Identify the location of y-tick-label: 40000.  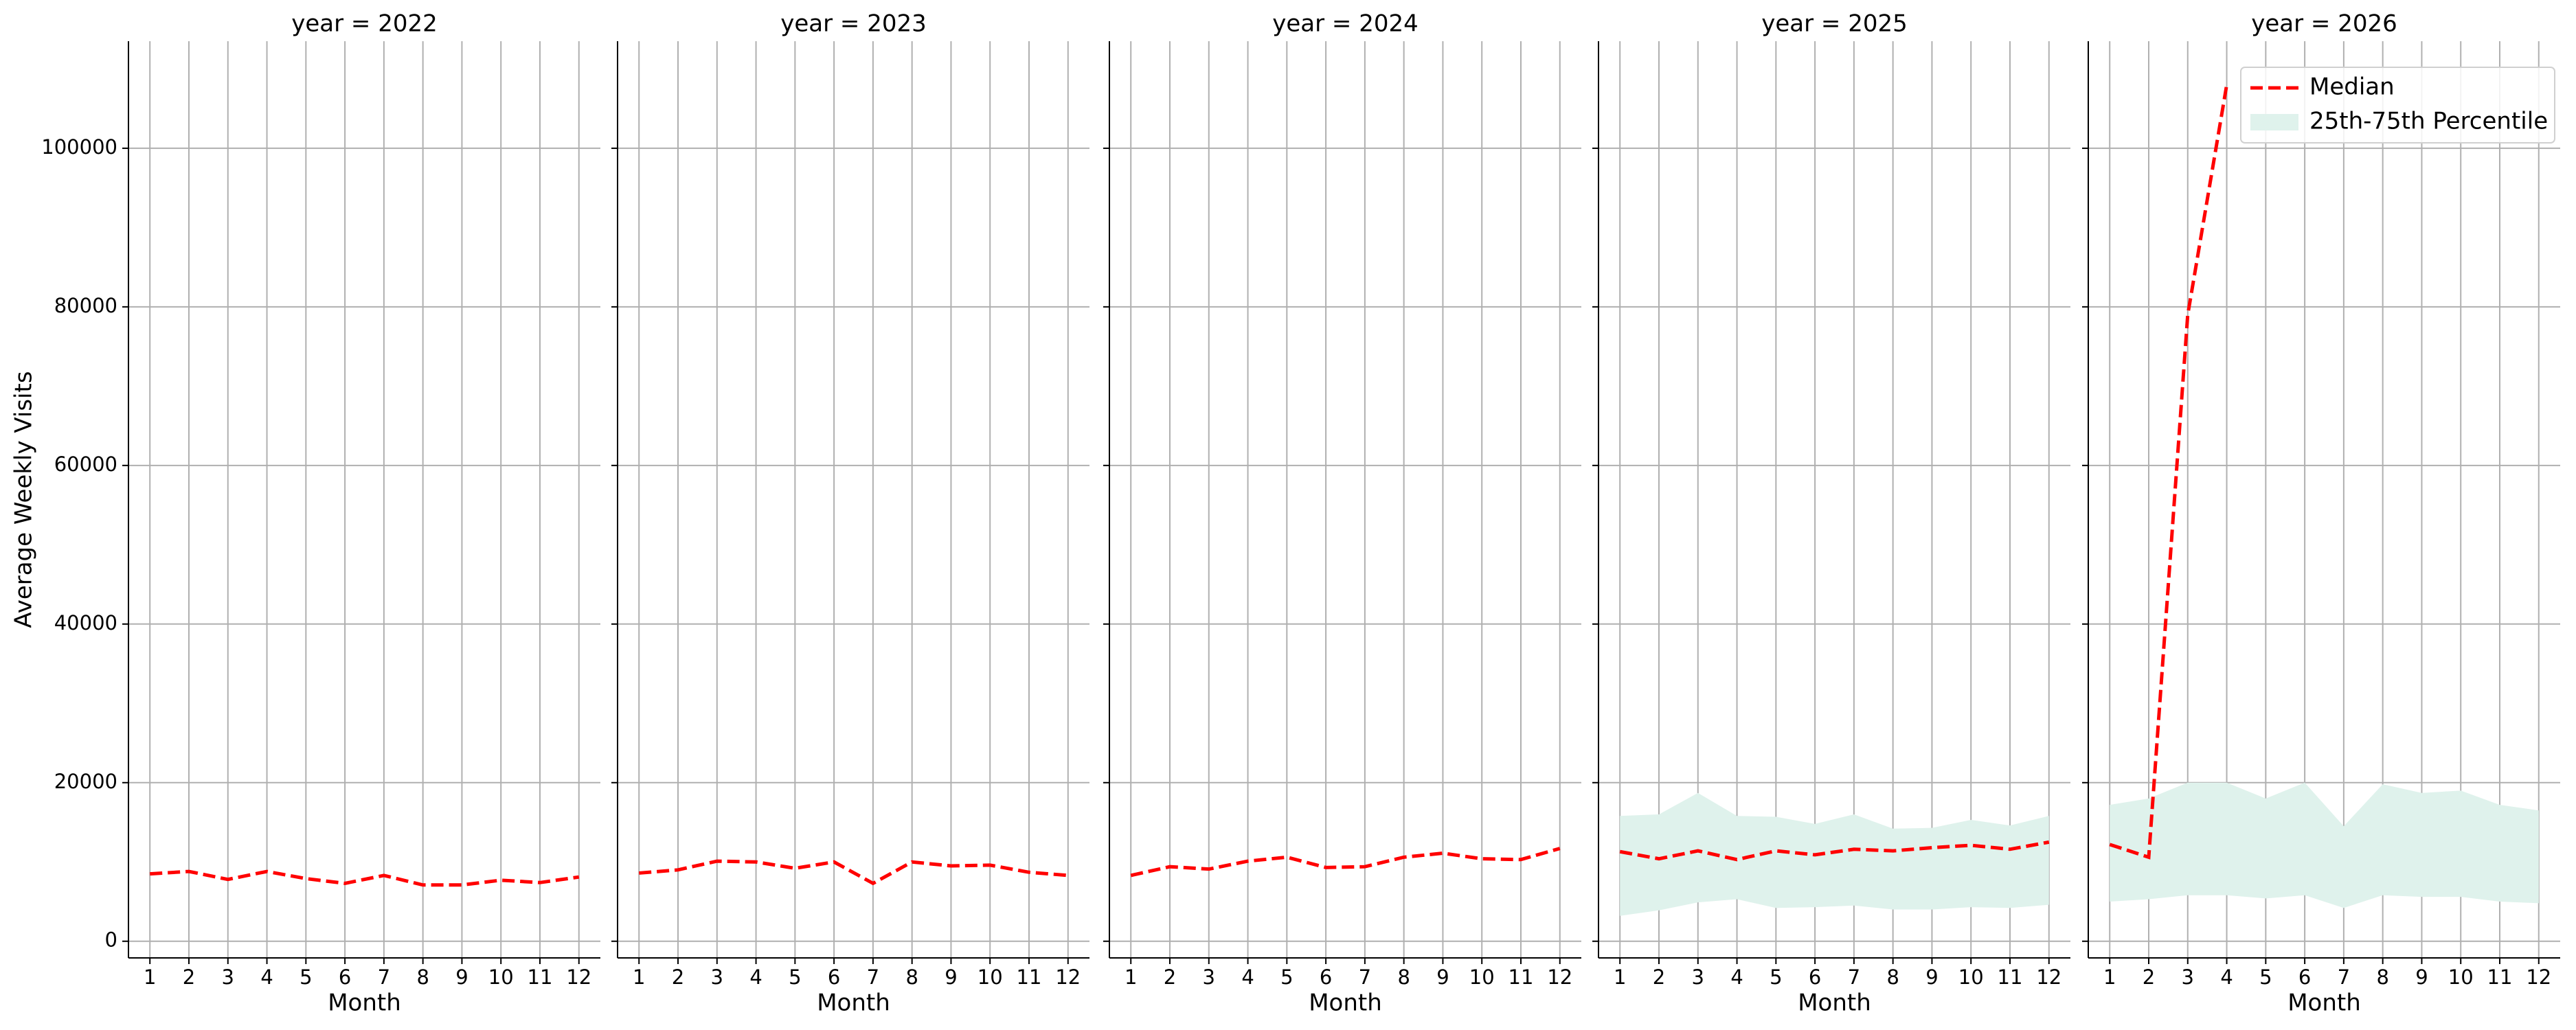
(85, 622).